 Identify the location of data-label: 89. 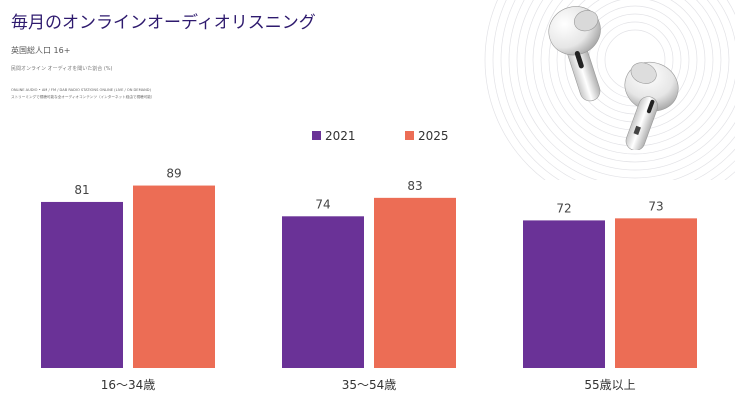
(173, 174).